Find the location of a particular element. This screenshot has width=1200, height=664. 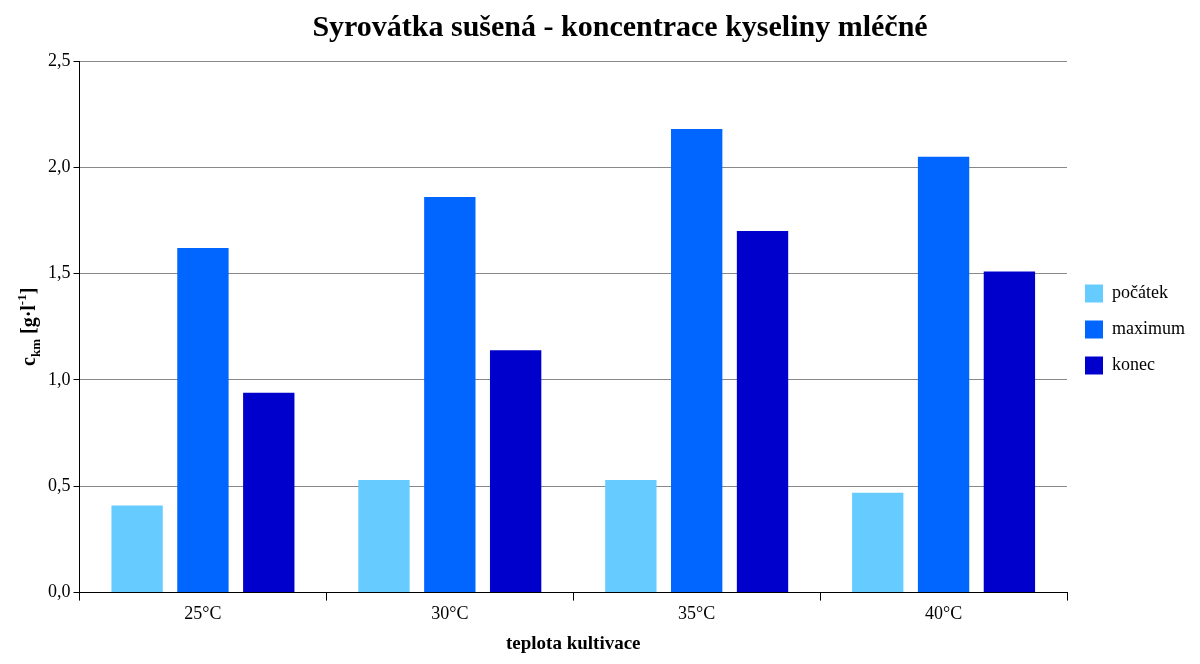

legend-label: maximum is located at coordinates (1149, 328).